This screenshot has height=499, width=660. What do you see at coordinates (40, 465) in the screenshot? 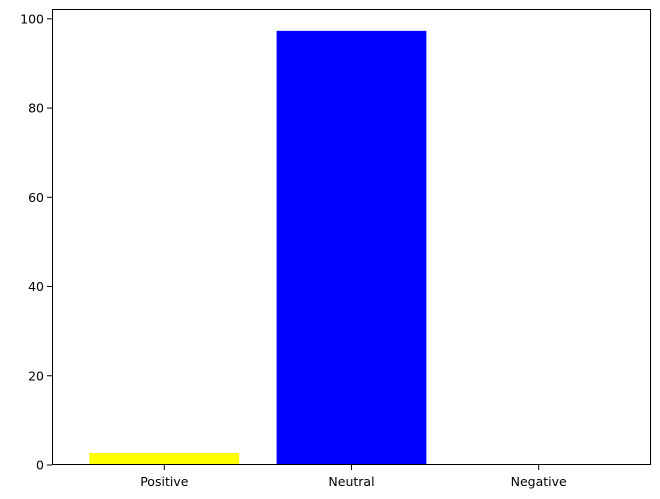
I see `y-tick-label: 0` at bounding box center [40, 465].